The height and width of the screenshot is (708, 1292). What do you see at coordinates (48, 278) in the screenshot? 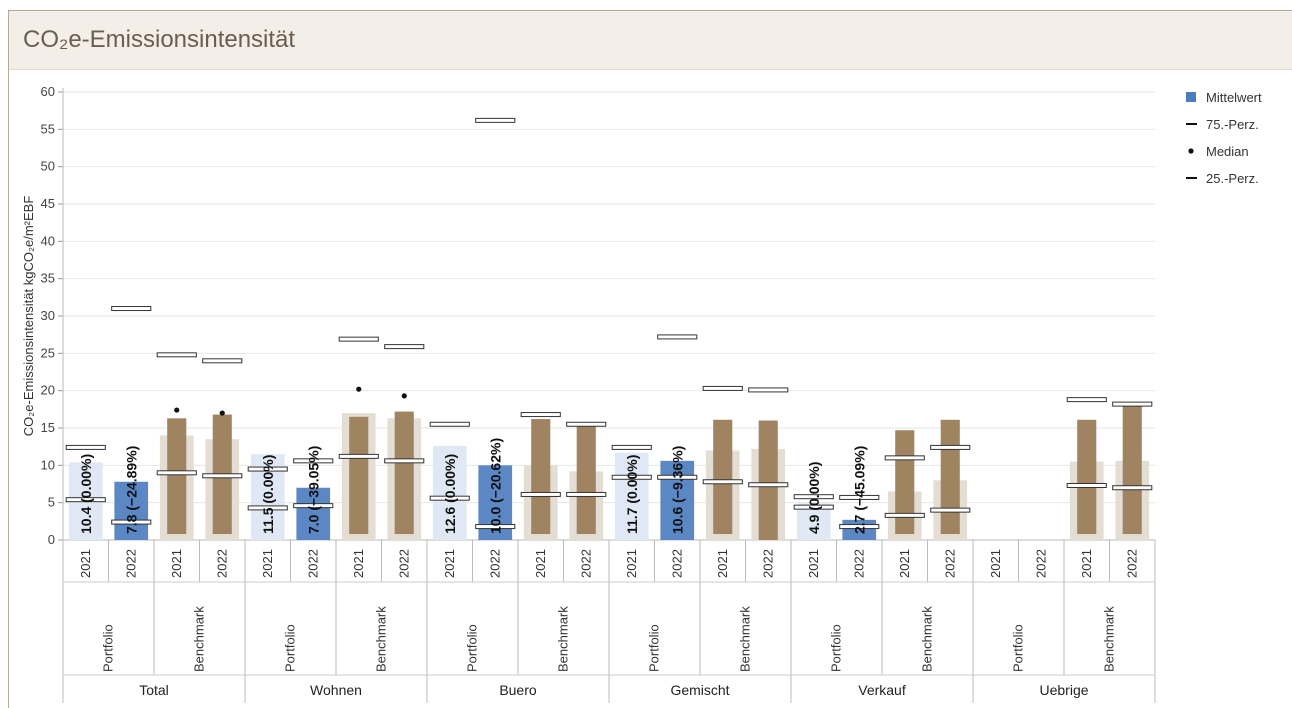
I see `y-tick-label: 35` at bounding box center [48, 278].